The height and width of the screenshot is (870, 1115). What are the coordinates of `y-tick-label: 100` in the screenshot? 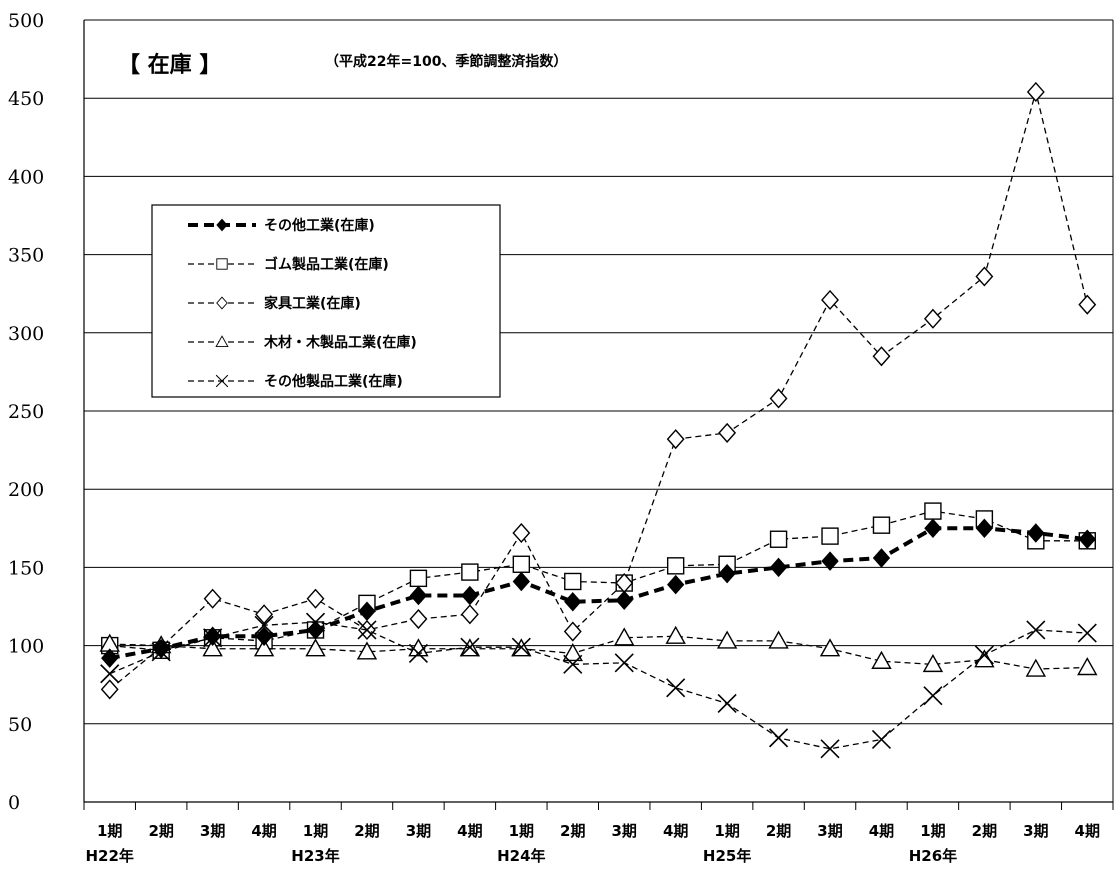 It's located at (26, 647).